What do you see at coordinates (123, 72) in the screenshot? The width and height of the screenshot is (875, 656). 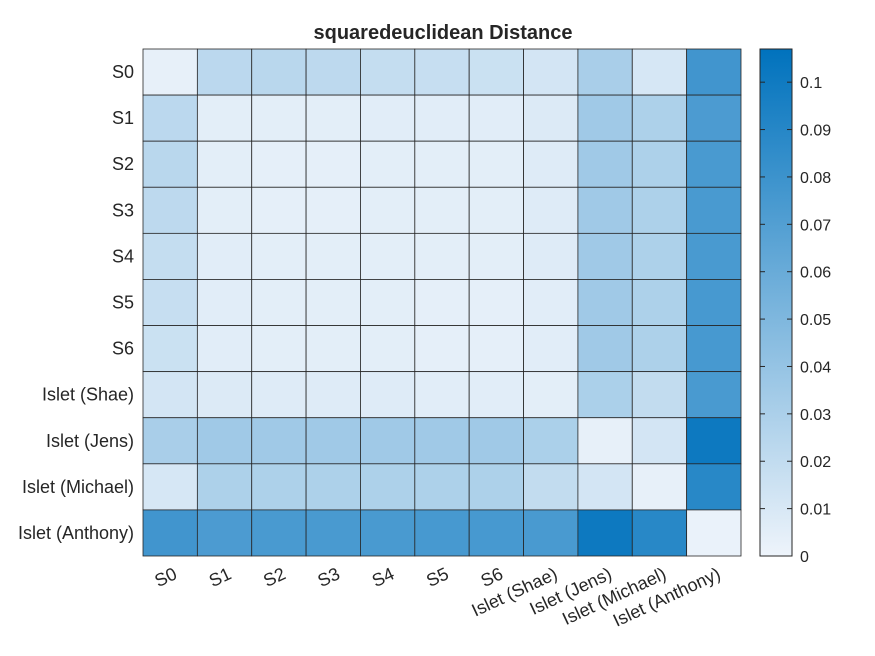 I see `row-tick-label: S0` at bounding box center [123, 72].